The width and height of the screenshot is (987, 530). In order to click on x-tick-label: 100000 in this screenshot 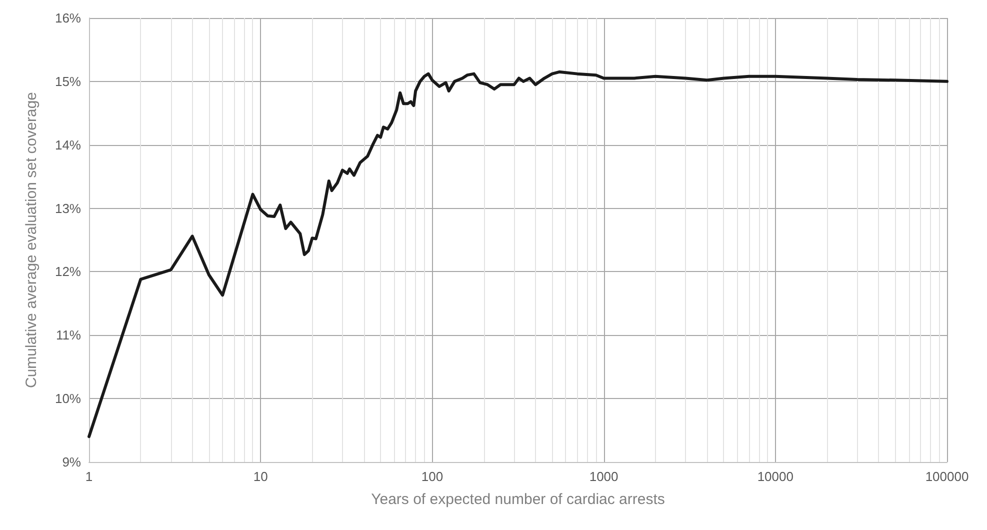, I will do `click(947, 476)`.